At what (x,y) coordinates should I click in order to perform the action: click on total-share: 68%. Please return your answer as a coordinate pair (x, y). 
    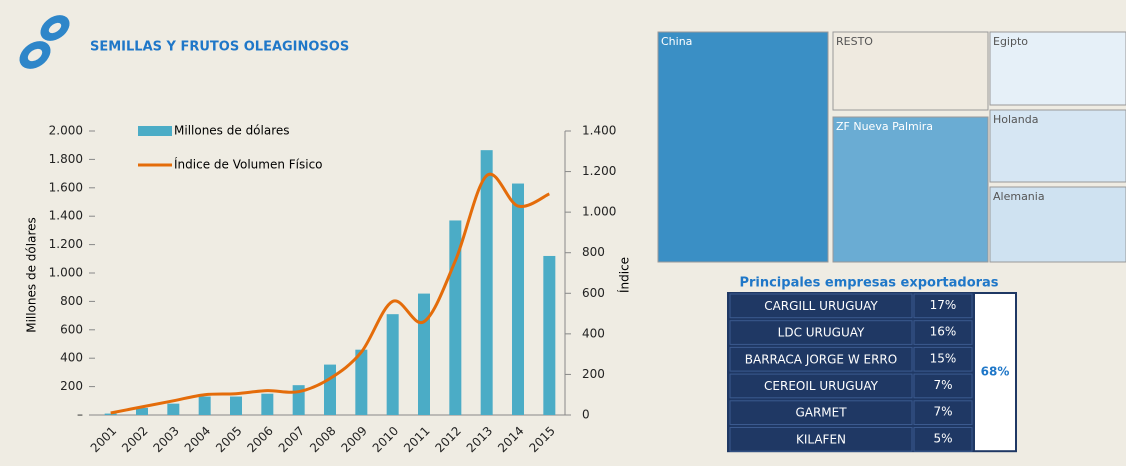
    Looking at the image, I should click on (995, 372).